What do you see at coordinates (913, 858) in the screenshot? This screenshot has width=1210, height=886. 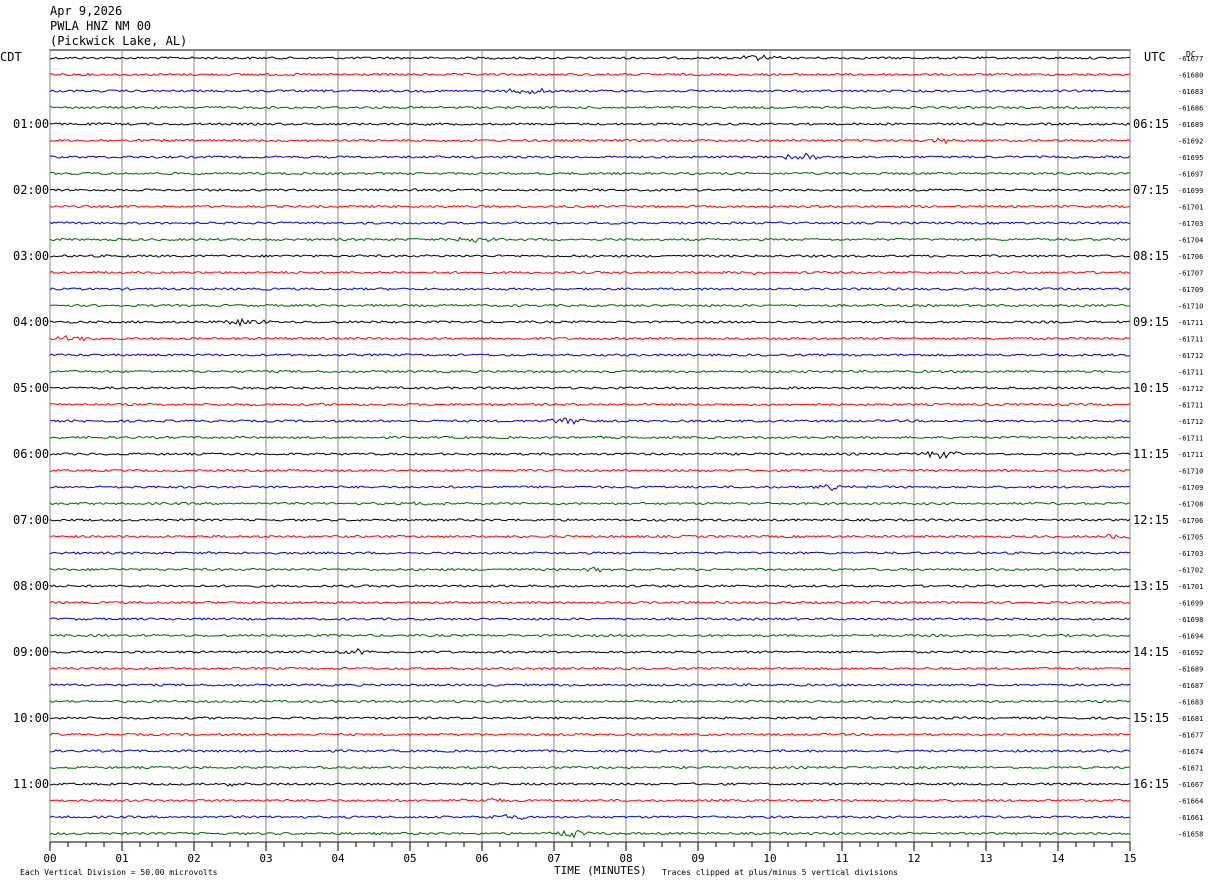 I see `x-tick-label: 12` at bounding box center [913, 858].